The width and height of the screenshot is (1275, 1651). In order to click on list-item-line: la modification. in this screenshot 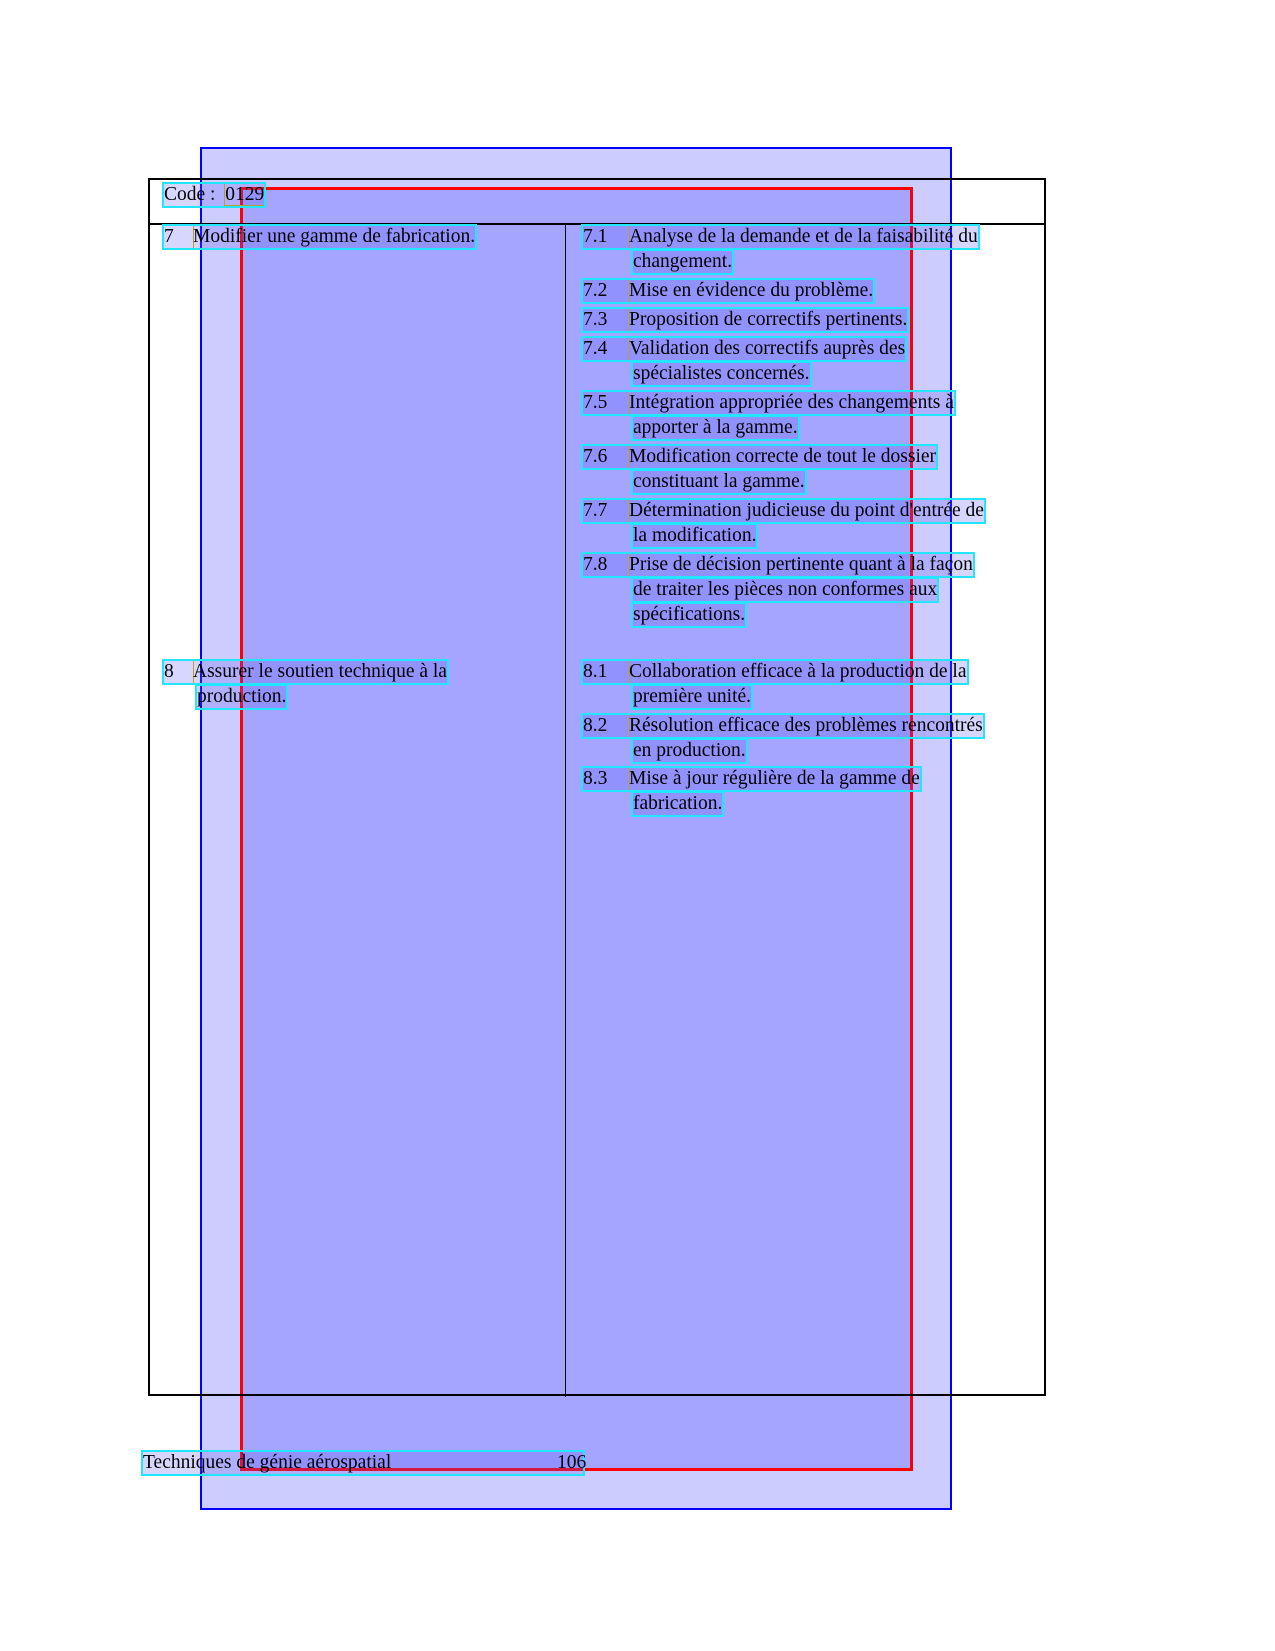, I will do `click(694, 536)`.